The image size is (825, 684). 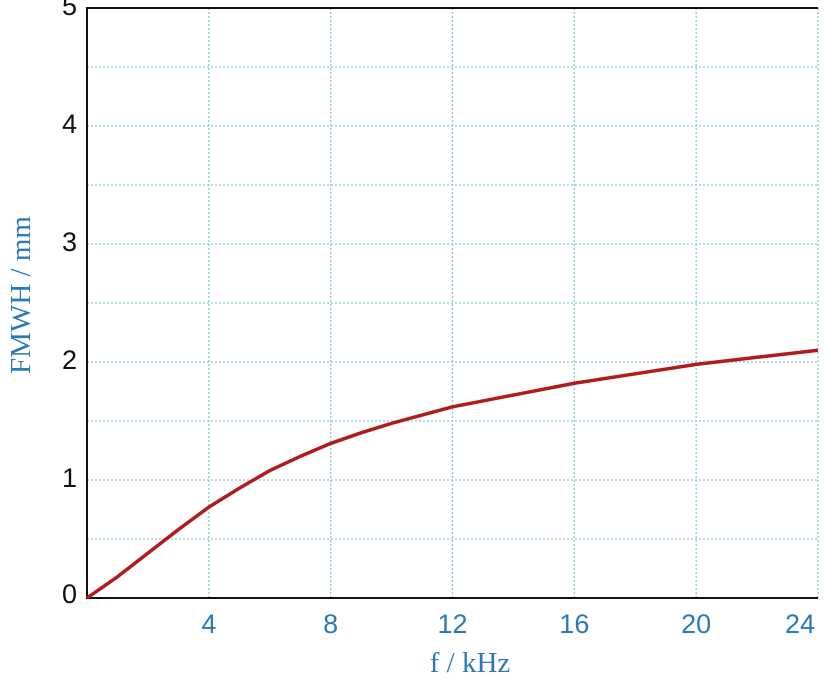 I want to click on y-tick-label: 1, so click(x=69, y=478).